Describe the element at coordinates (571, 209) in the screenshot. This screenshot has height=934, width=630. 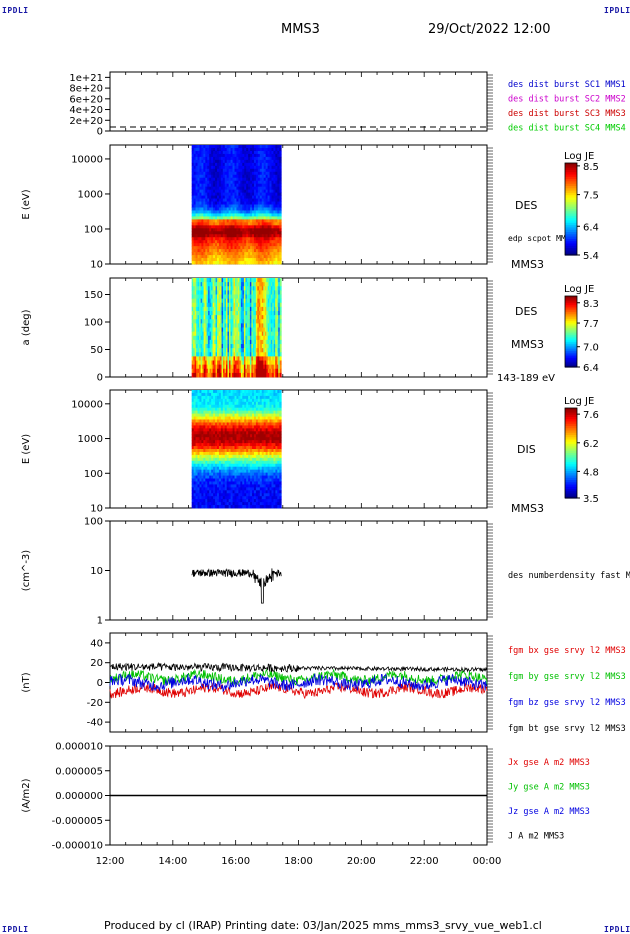
I see `colorbar-frame` at that location.